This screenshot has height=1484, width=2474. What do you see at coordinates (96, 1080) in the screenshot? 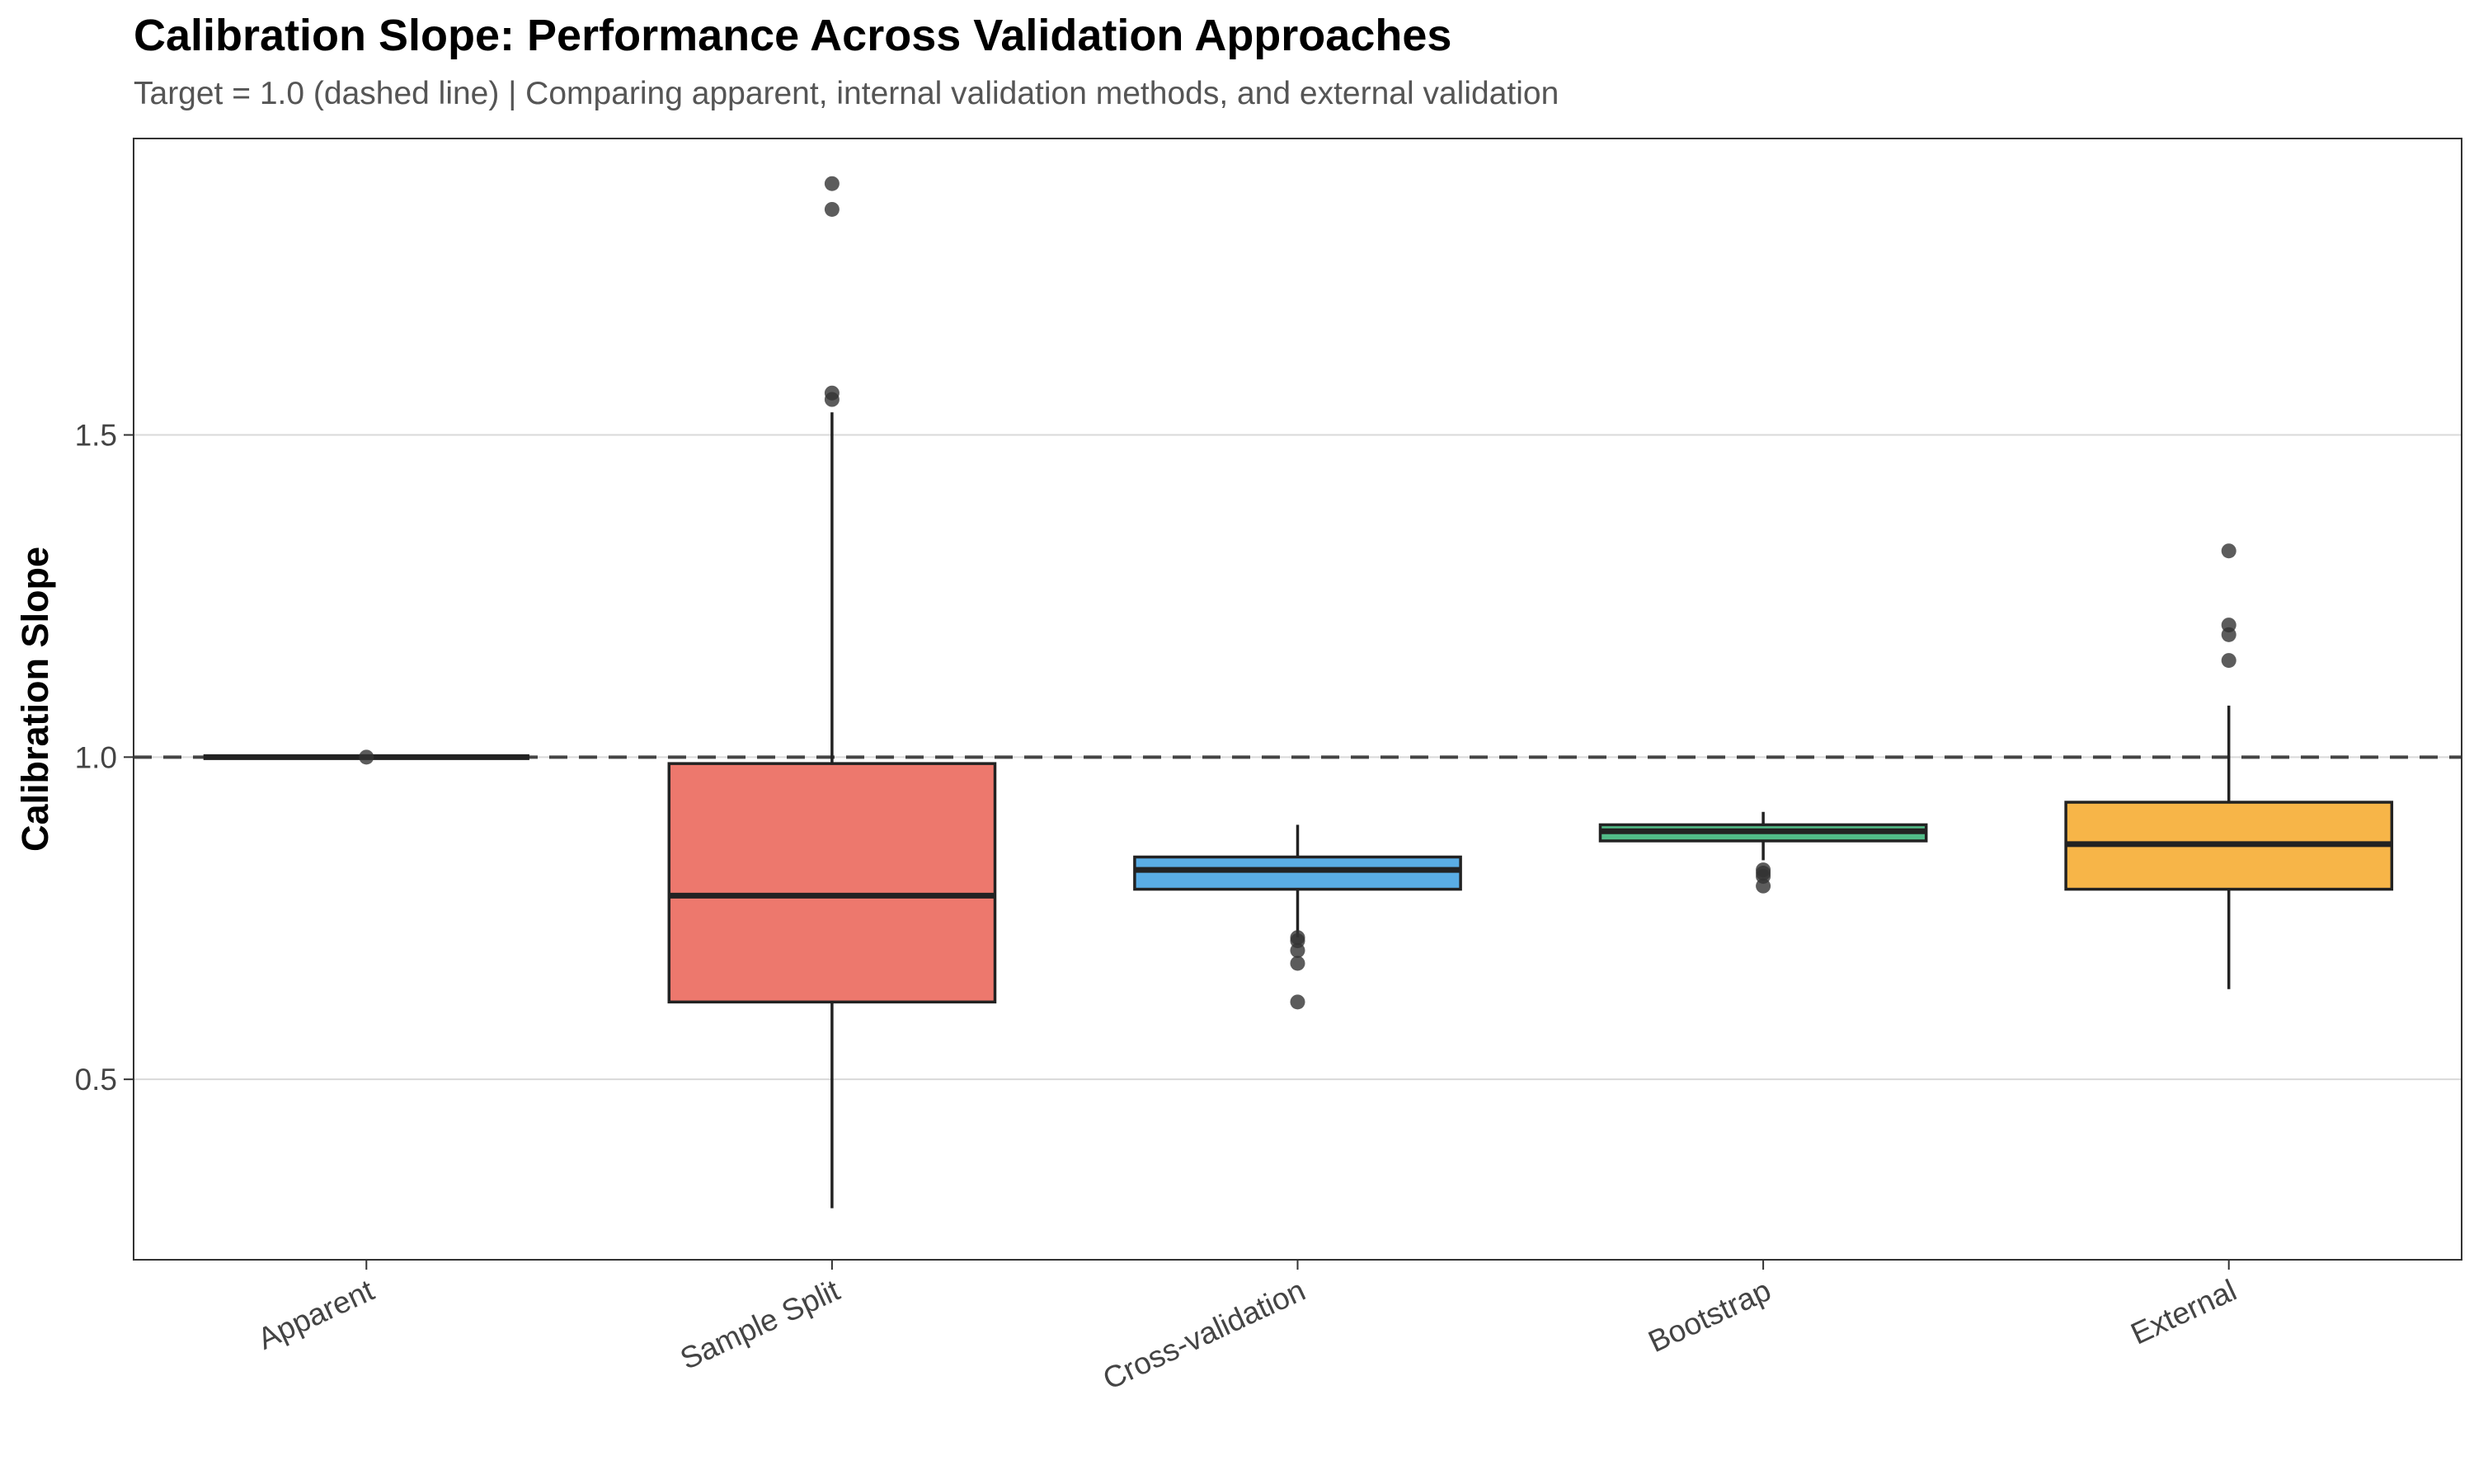
I see `y-tick-label: 0.5` at bounding box center [96, 1080].